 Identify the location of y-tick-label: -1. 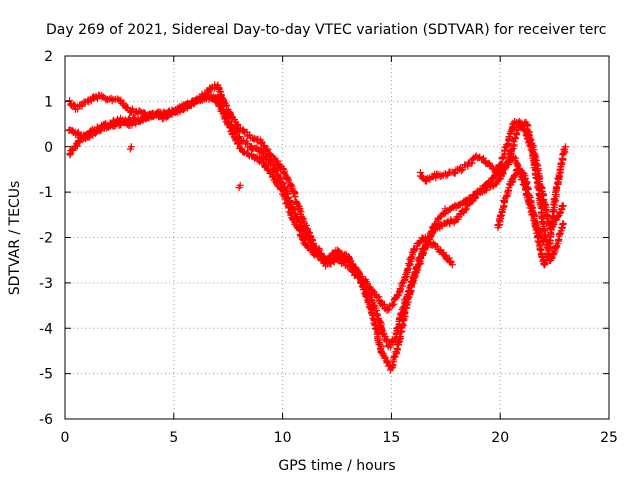
(46, 193).